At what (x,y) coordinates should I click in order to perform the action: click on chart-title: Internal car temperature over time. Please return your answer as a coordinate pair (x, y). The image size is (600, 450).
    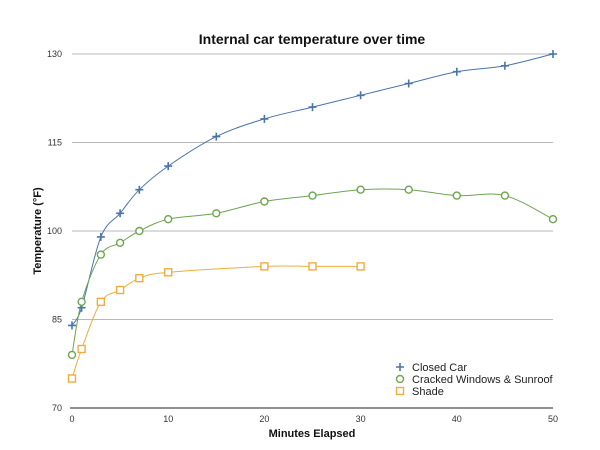
    Looking at the image, I should click on (312, 39).